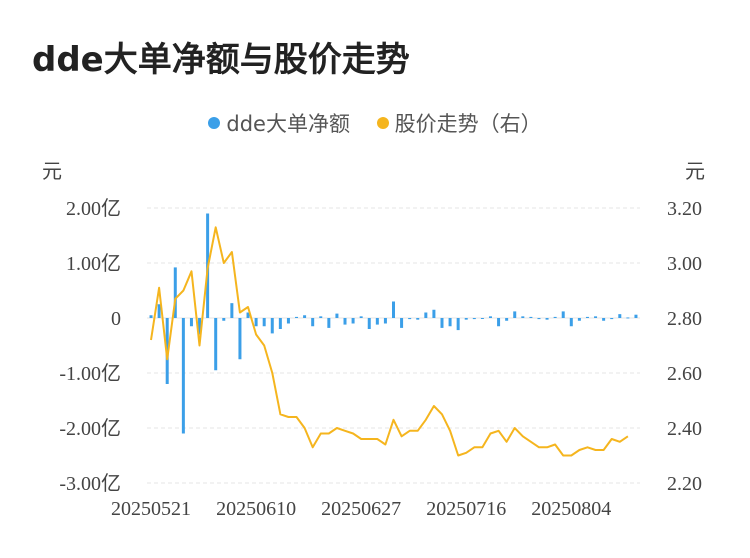 Image resolution: width=750 pixels, height=558 pixels. Describe the element at coordinates (214, 123) in the screenshot. I see `legend-dot-bar` at that location.